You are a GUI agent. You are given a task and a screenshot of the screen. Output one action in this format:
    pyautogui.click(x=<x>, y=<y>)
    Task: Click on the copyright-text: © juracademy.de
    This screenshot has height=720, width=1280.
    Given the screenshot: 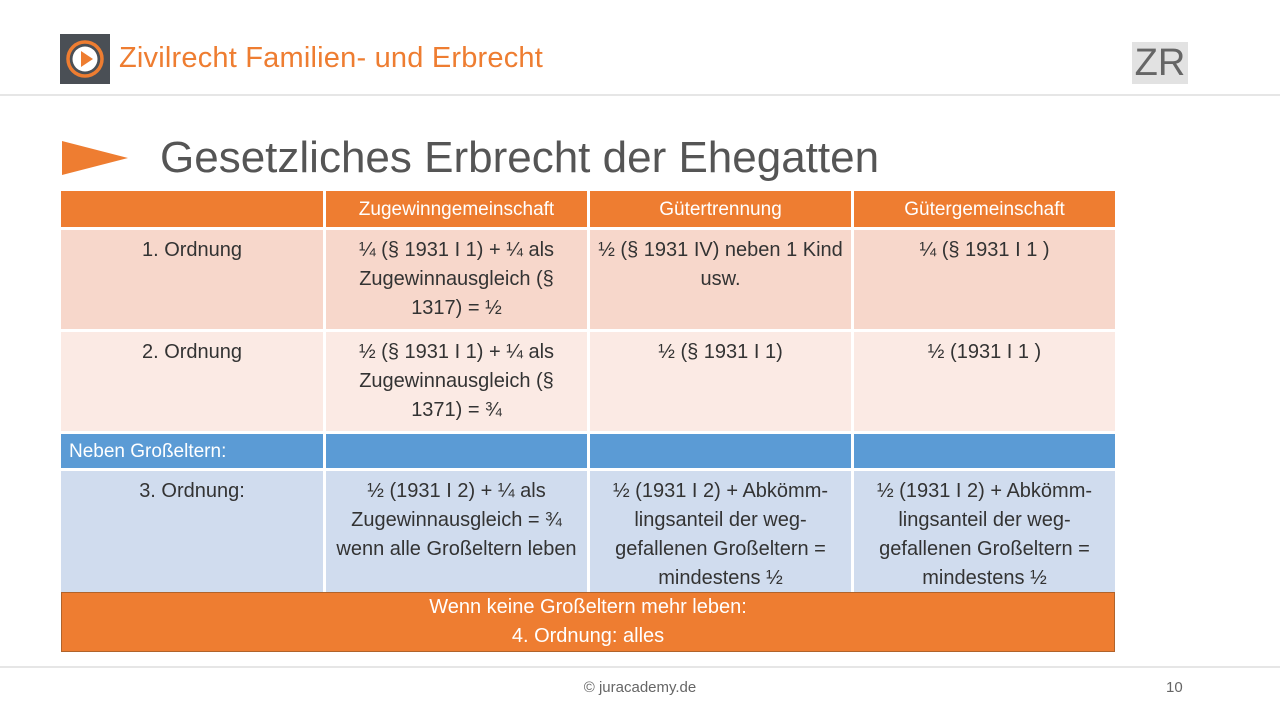 What is the action you would take?
    pyautogui.click(x=640, y=687)
    